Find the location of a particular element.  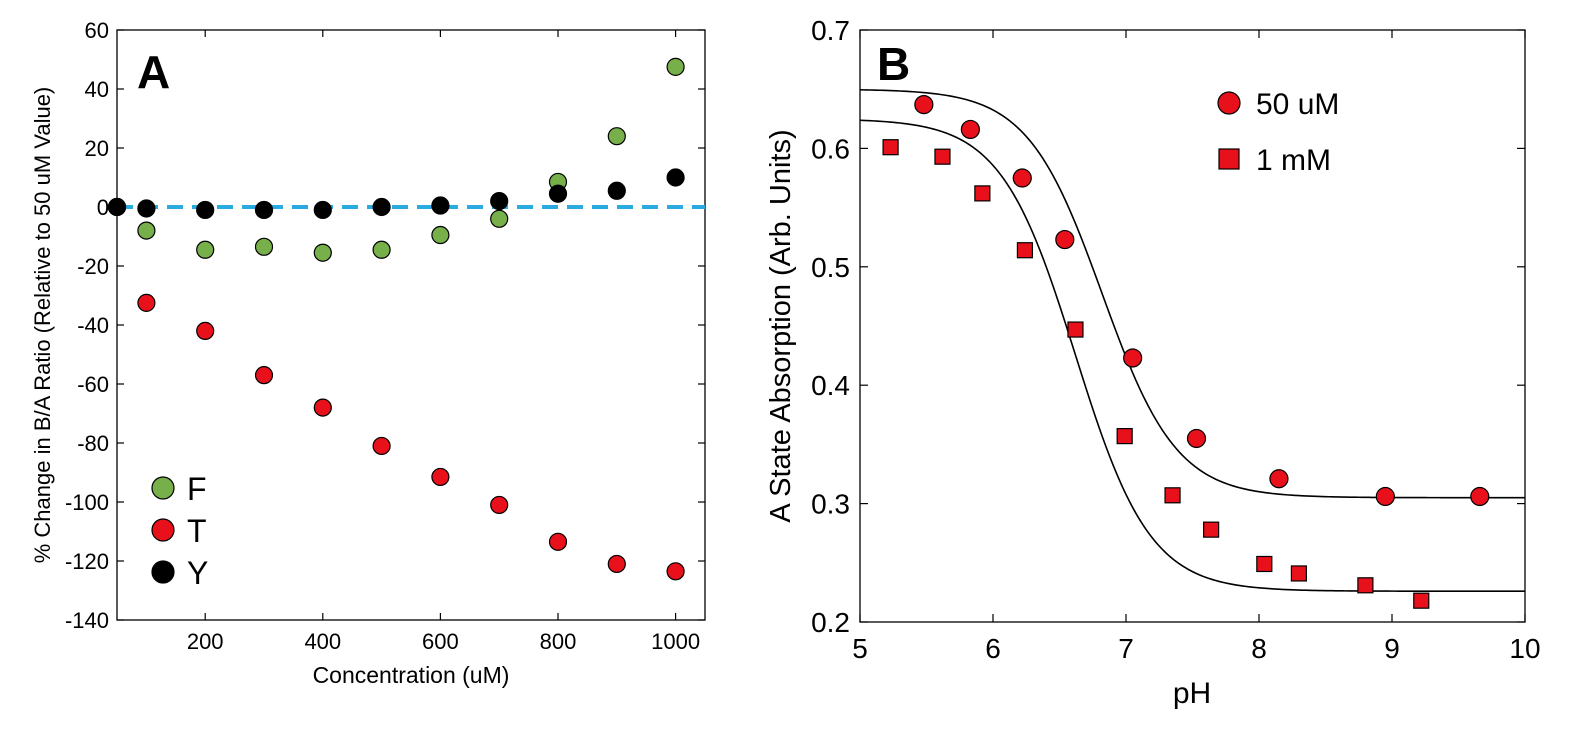

y-tick-label: -60 is located at coordinates (93, 384).